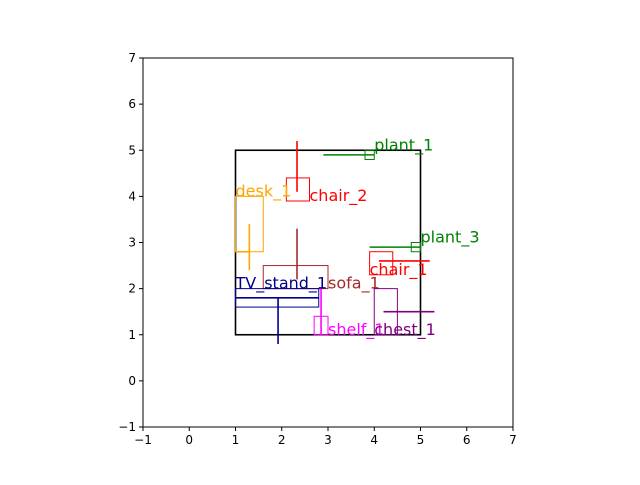 Image resolution: width=640 pixels, height=485 pixels. I want to click on x-tick-label: 4, so click(374, 440).